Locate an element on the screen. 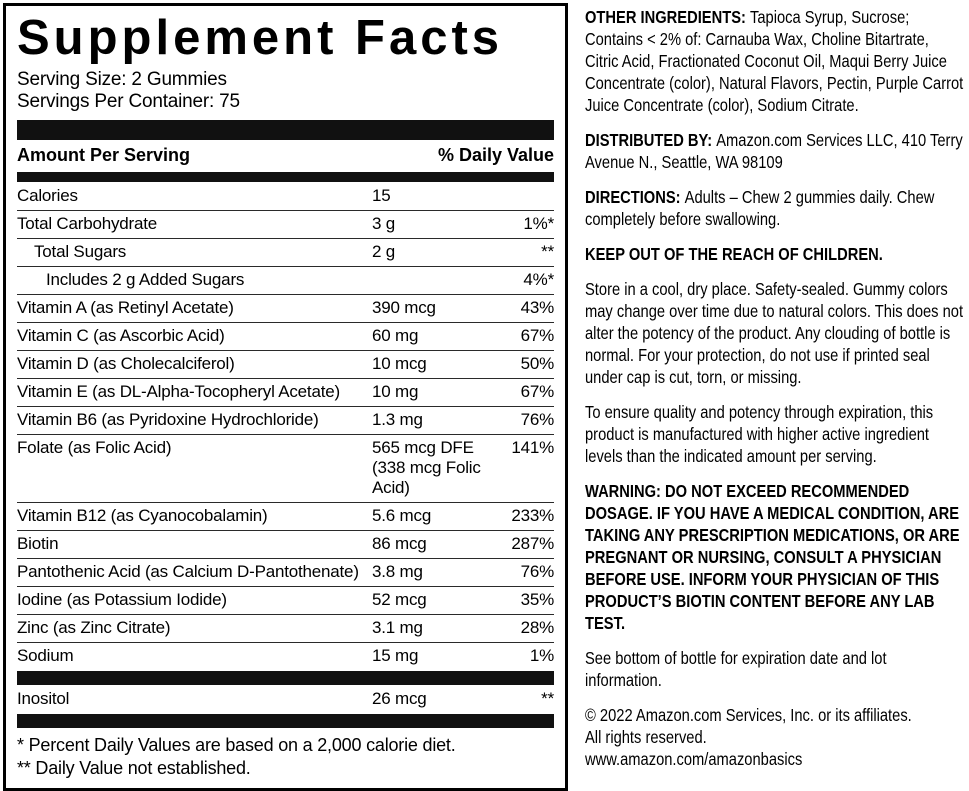  amount-per-serving-header: Amount Per Serving is located at coordinates (104, 154).